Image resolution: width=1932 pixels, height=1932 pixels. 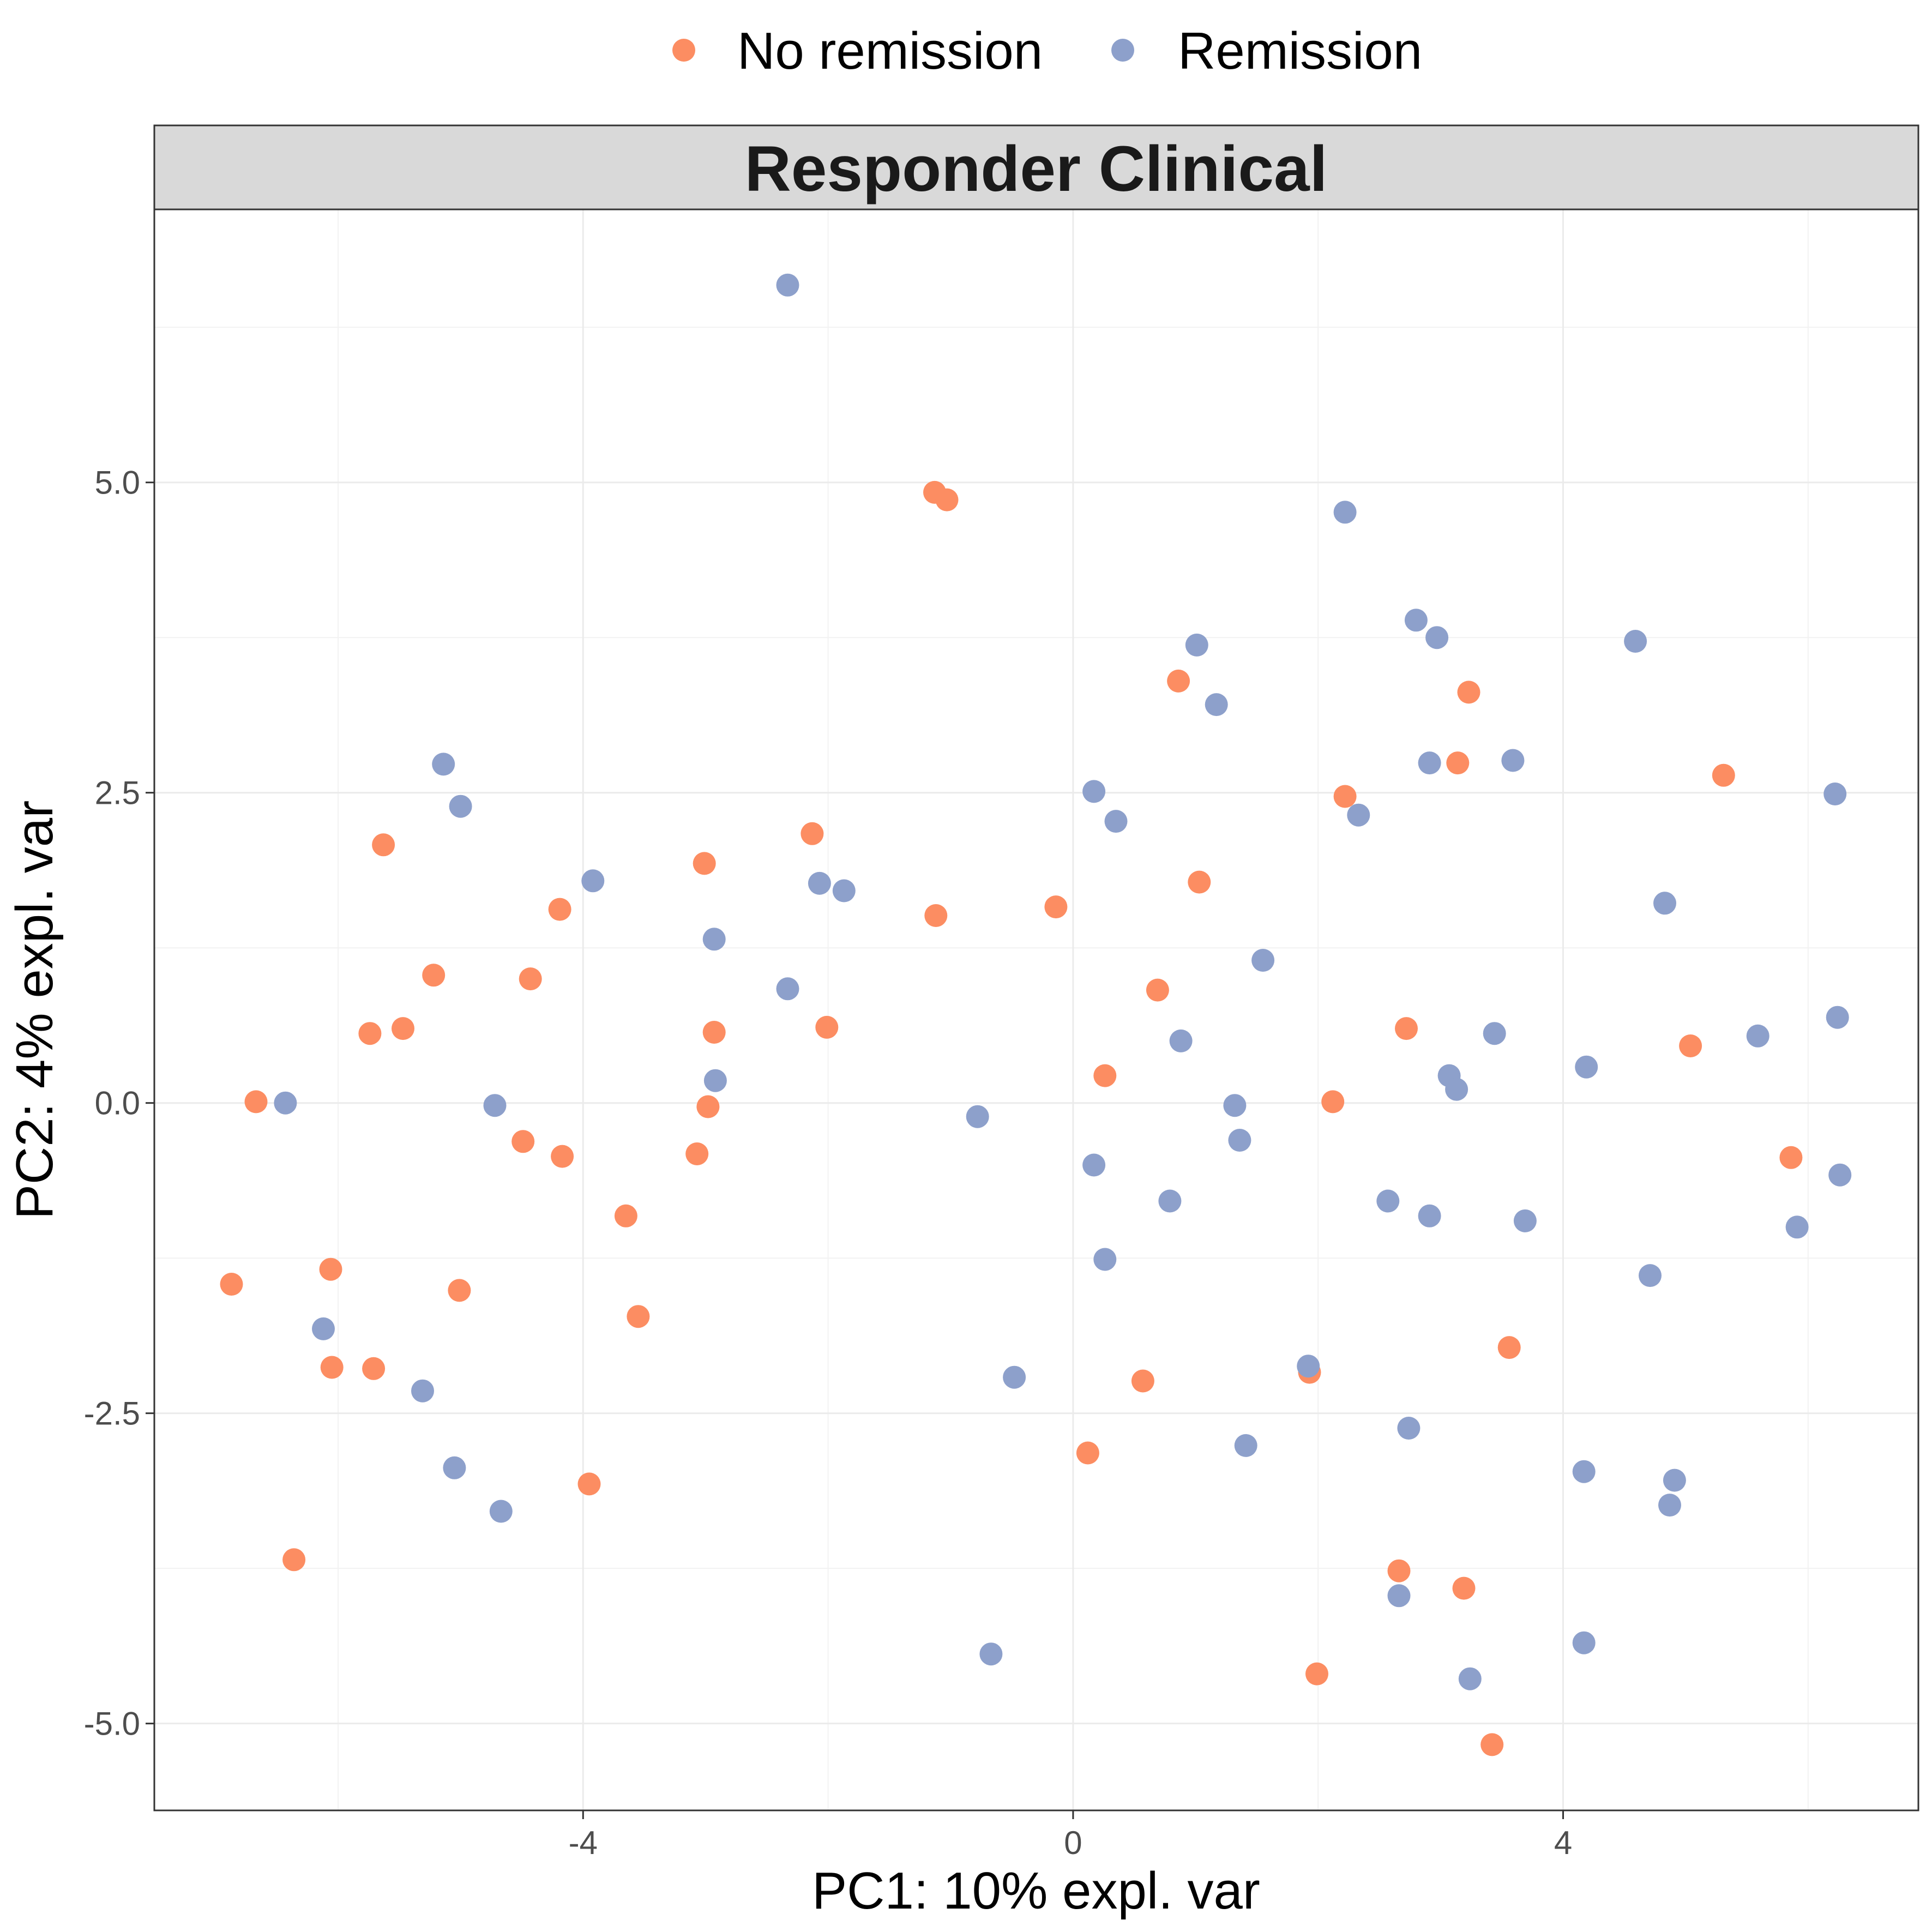 What do you see at coordinates (117, 793) in the screenshot?
I see `y-tick-label: 2.5` at bounding box center [117, 793].